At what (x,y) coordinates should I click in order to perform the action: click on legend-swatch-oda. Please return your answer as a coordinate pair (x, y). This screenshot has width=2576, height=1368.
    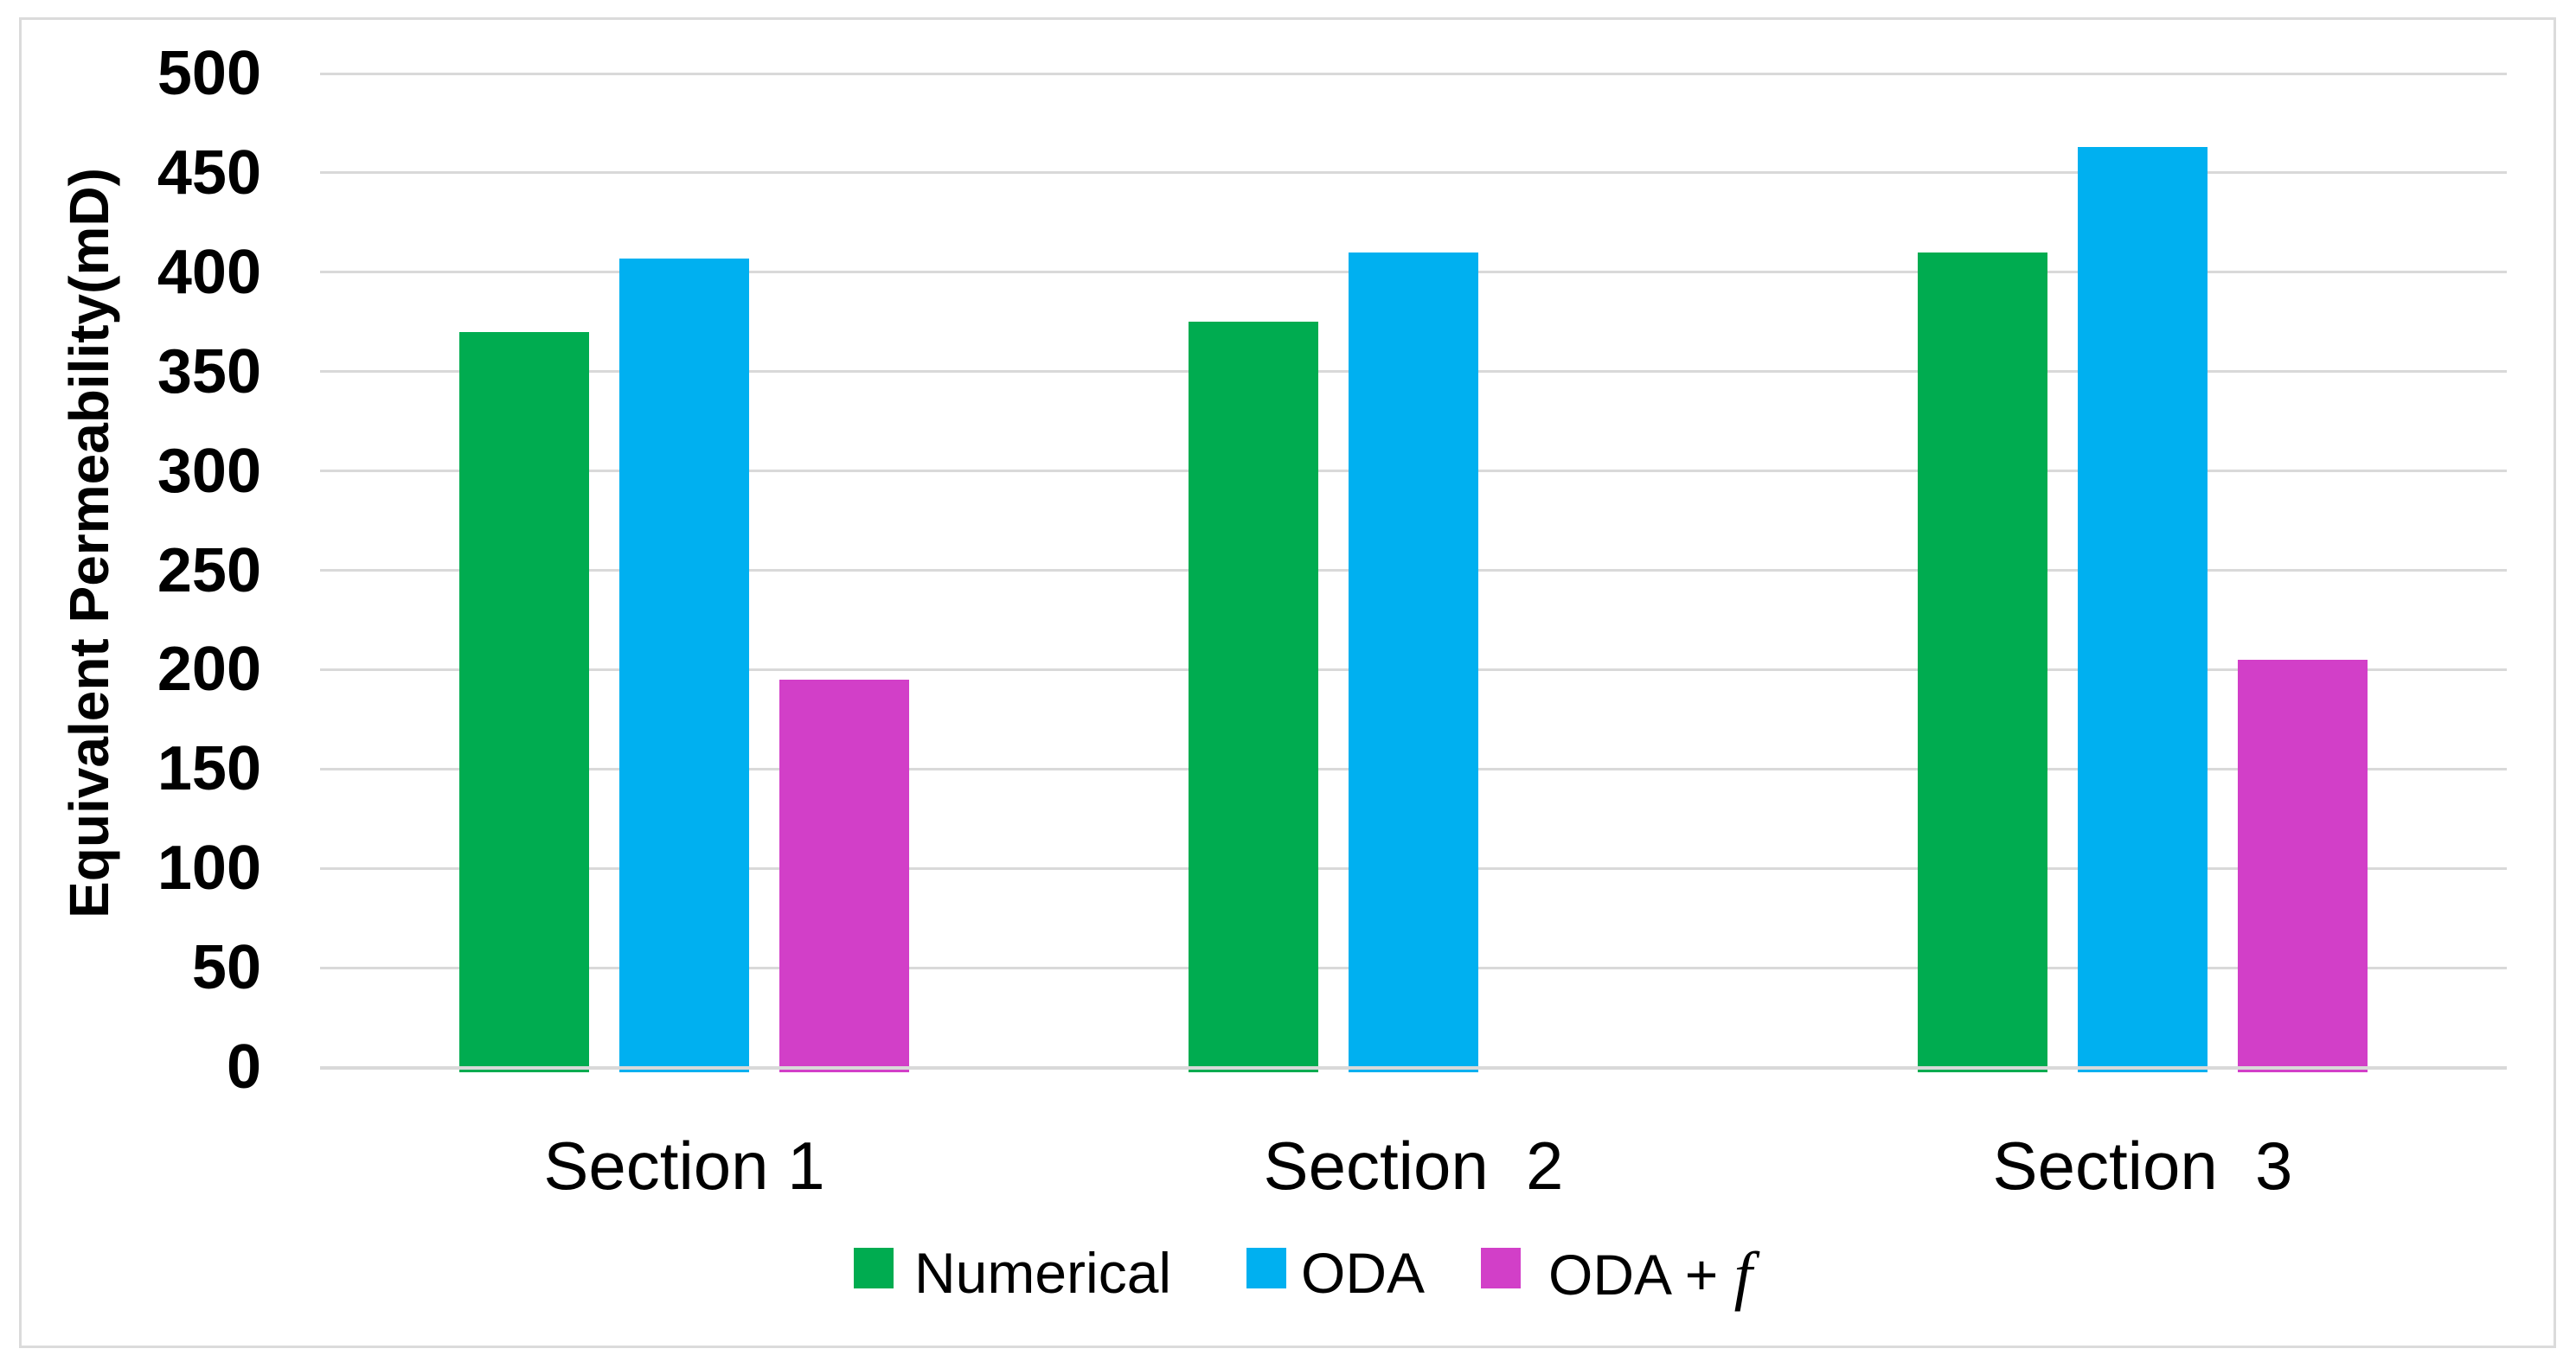
    Looking at the image, I should click on (1266, 1268).